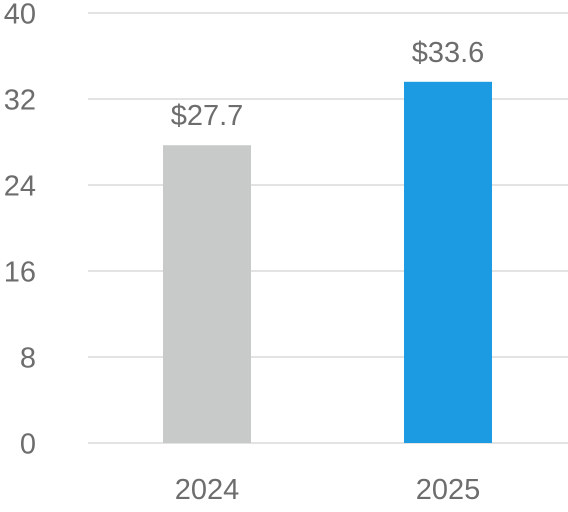 The image size is (568, 512). I want to click on bar-2025, so click(448, 262).